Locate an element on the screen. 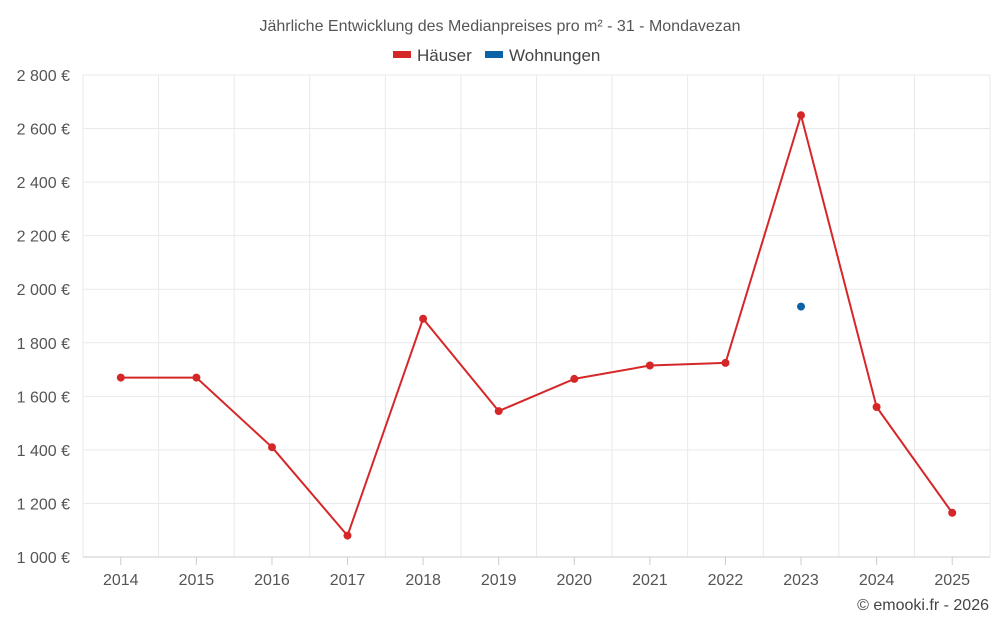  legend-swatch-haeuser is located at coordinates (402, 54).